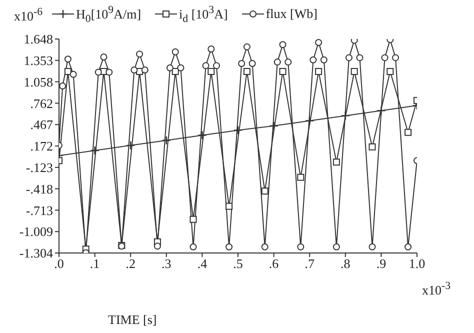 This screenshot has width=474, height=333. I want to click on y-tick-label: -1.009, so click(36, 232).